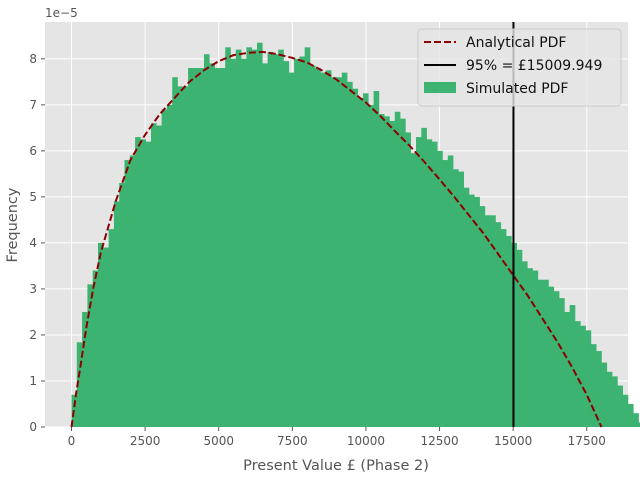 This screenshot has height=480, width=640. Describe the element at coordinates (33, 59) in the screenshot. I see `y-tick-label: 8` at that location.